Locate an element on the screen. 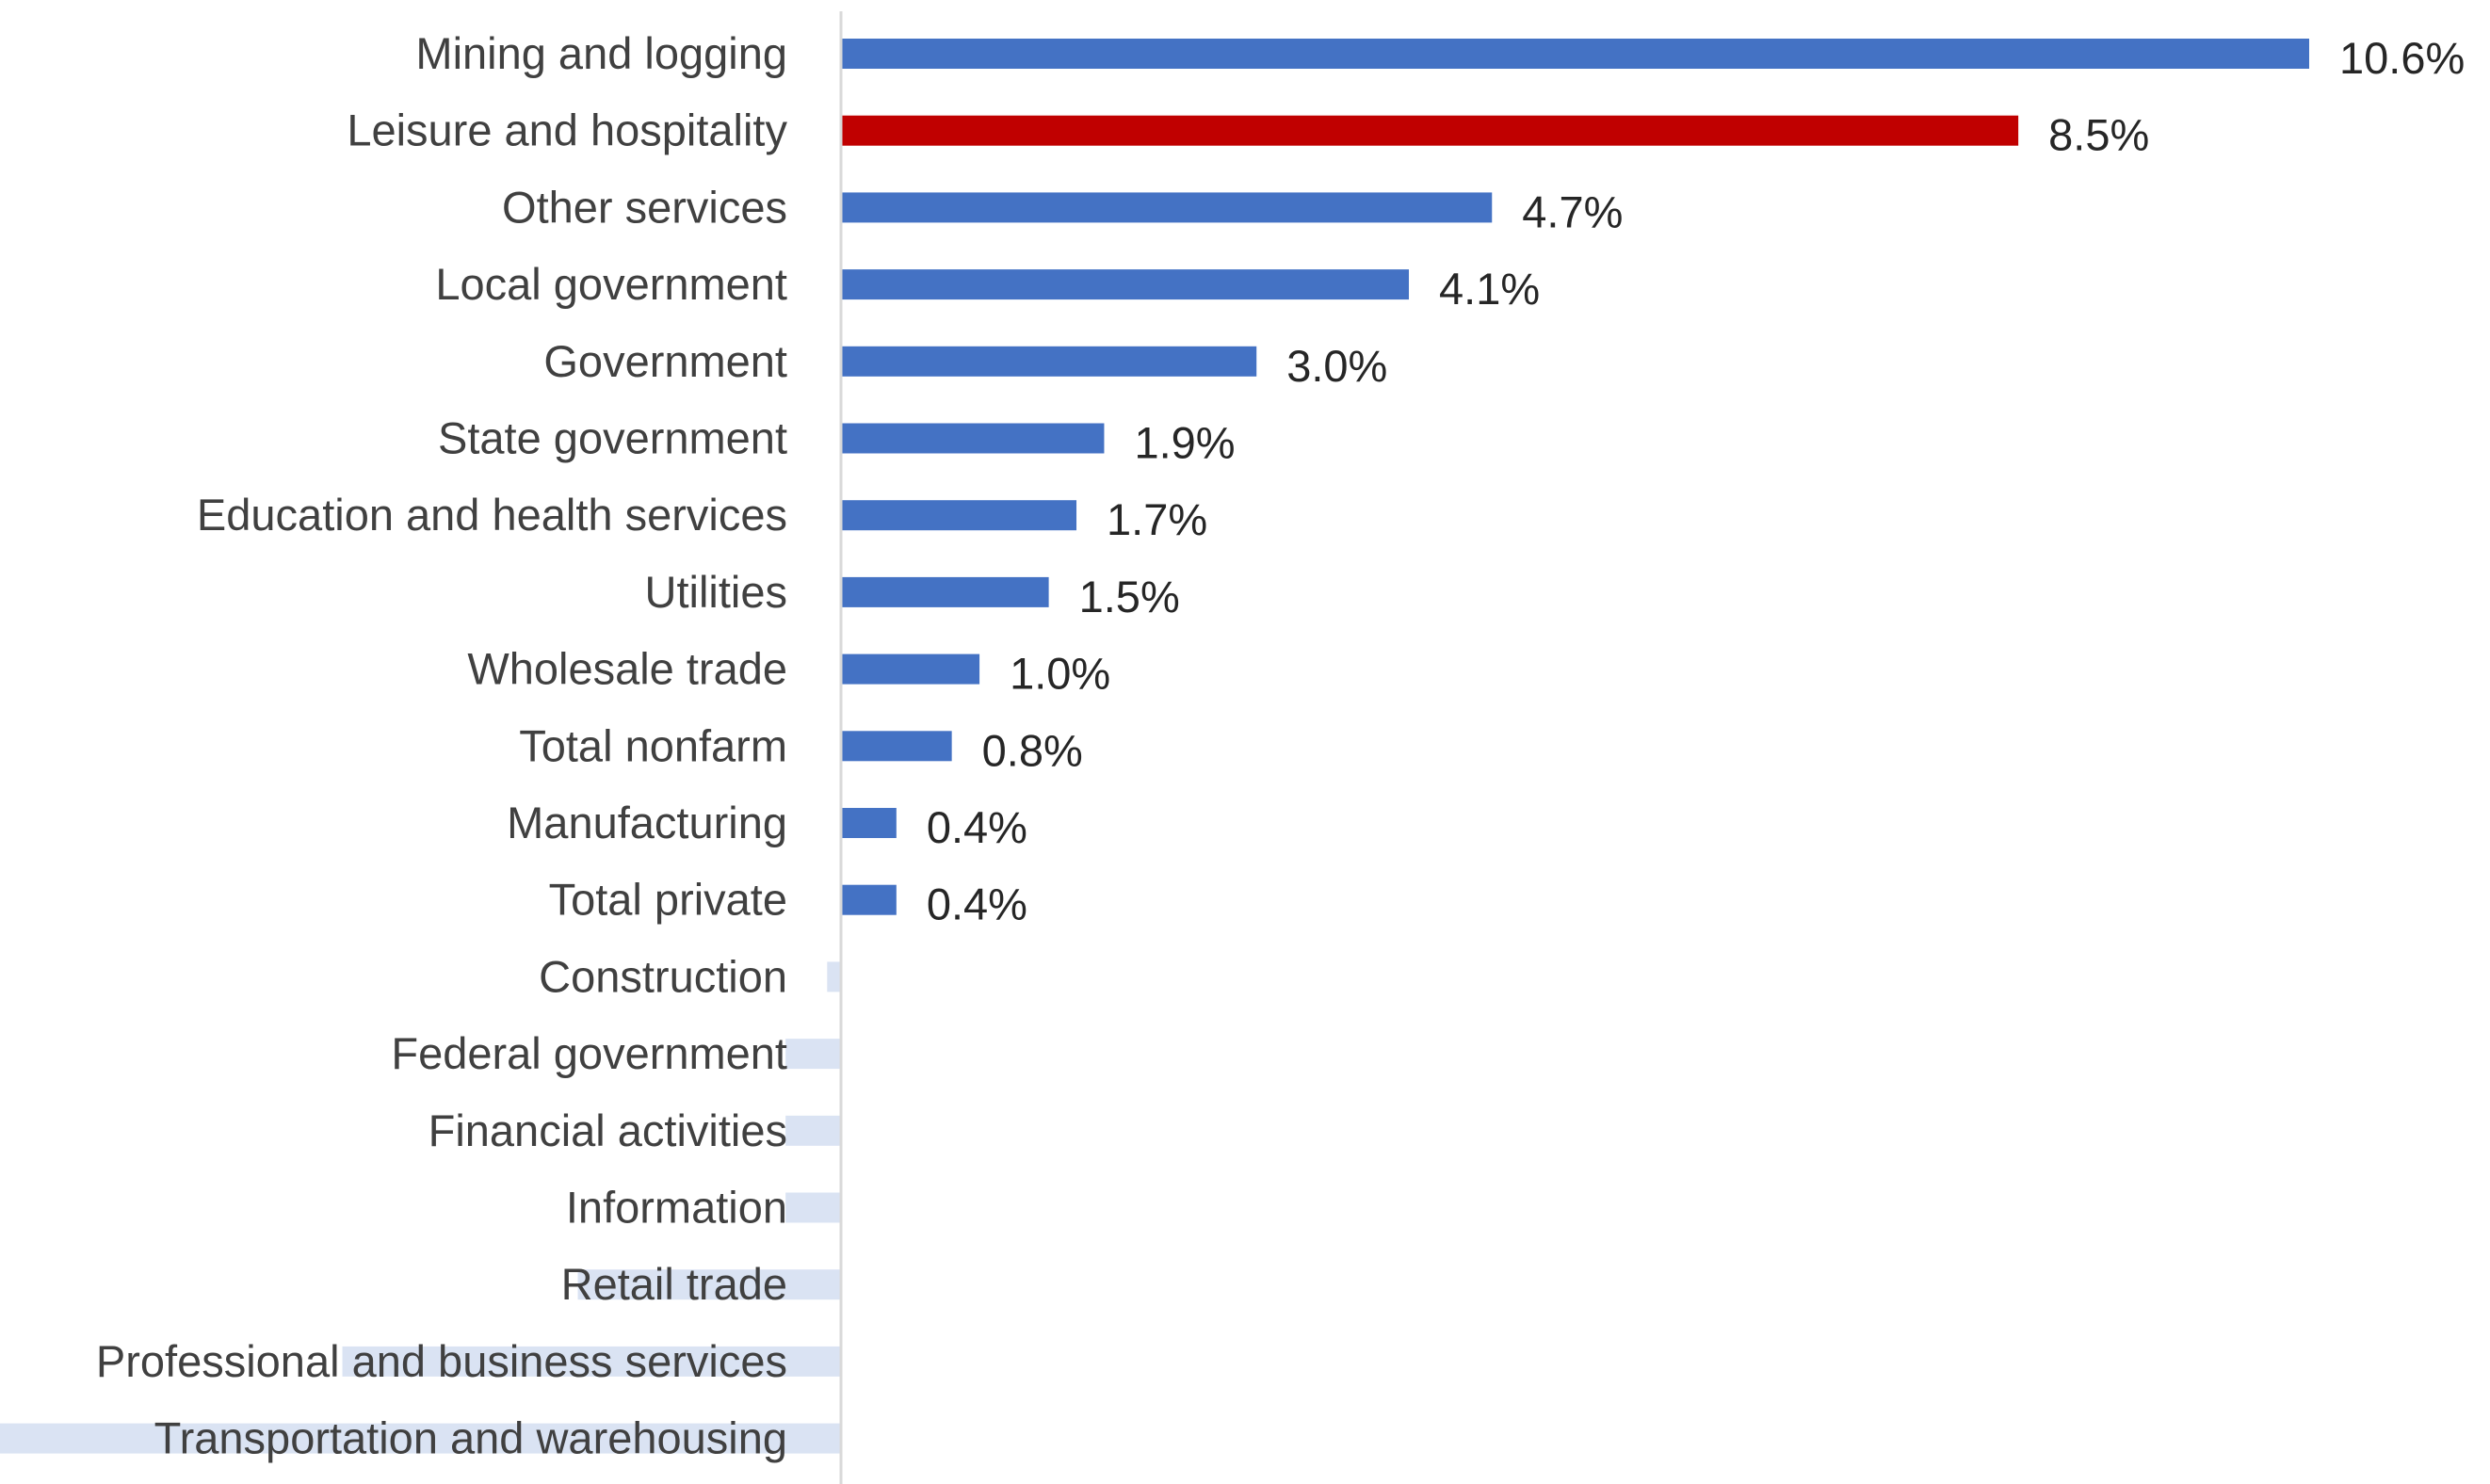 This screenshot has width=2490, height=1484. value-label-other-services: 4.7% is located at coordinates (1572, 211).